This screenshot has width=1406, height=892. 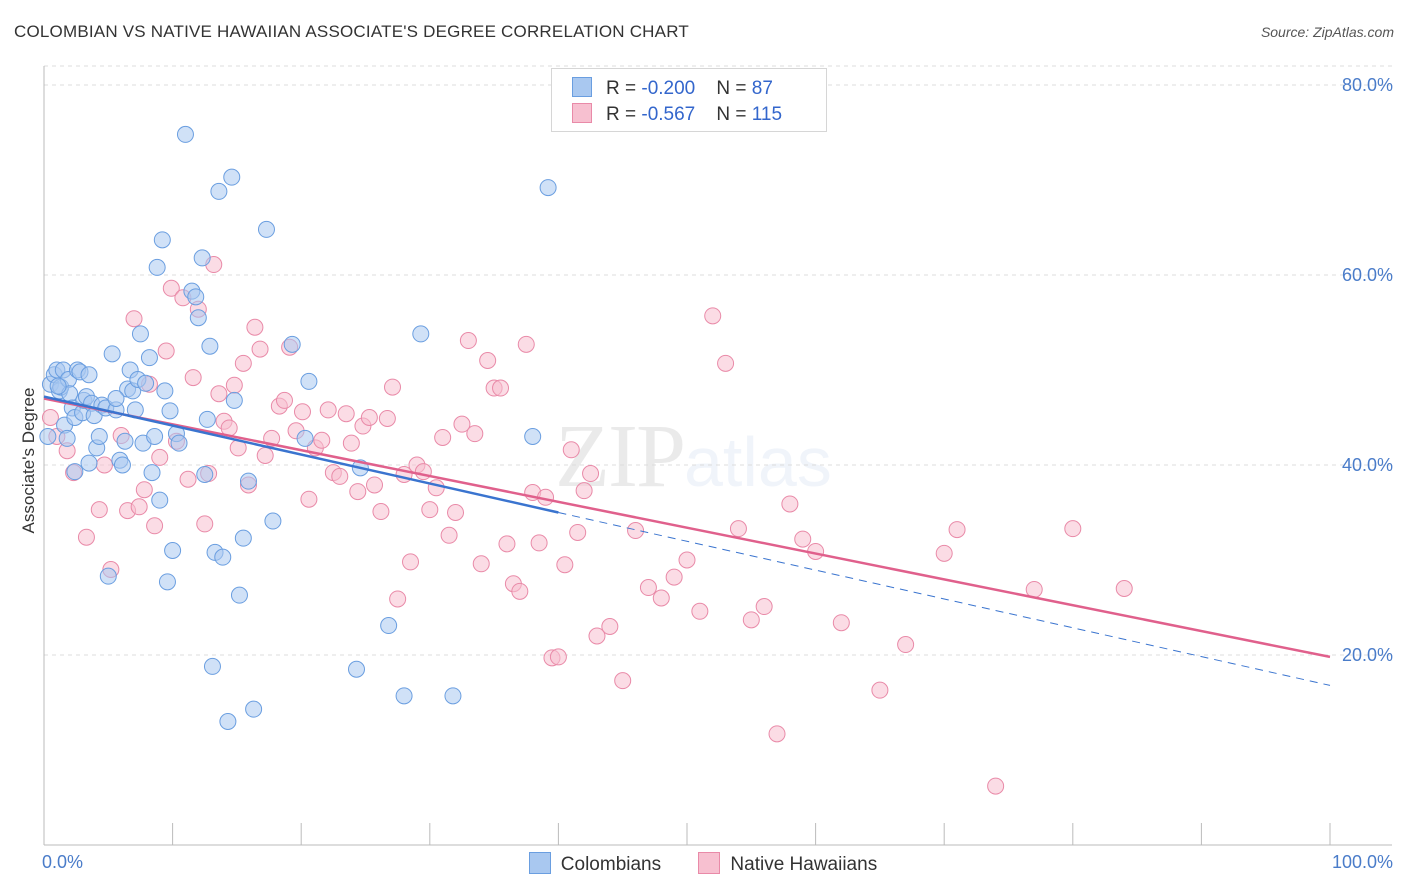 What do you see at coordinates (301, 454) in the screenshot?
I see `colombian-trend-line` at bounding box center [301, 454].